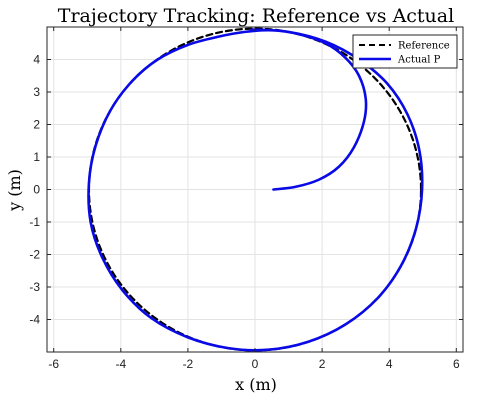 The width and height of the screenshot is (480, 403). Describe the element at coordinates (256, 384) in the screenshot. I see `x-axis-label: x (m)` at that location.